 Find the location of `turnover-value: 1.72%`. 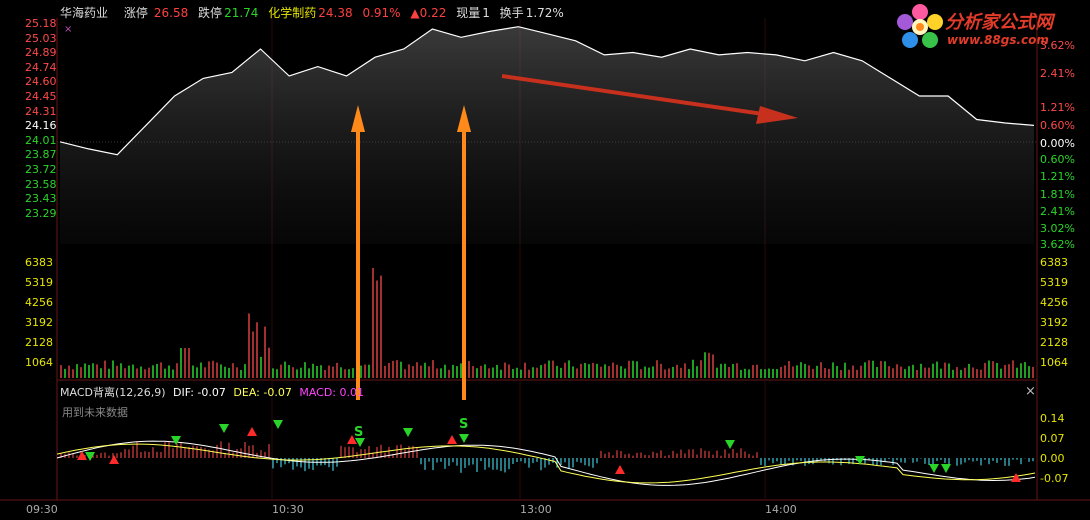

turnover-value: 1.72% is located at coordinates (544, 13).